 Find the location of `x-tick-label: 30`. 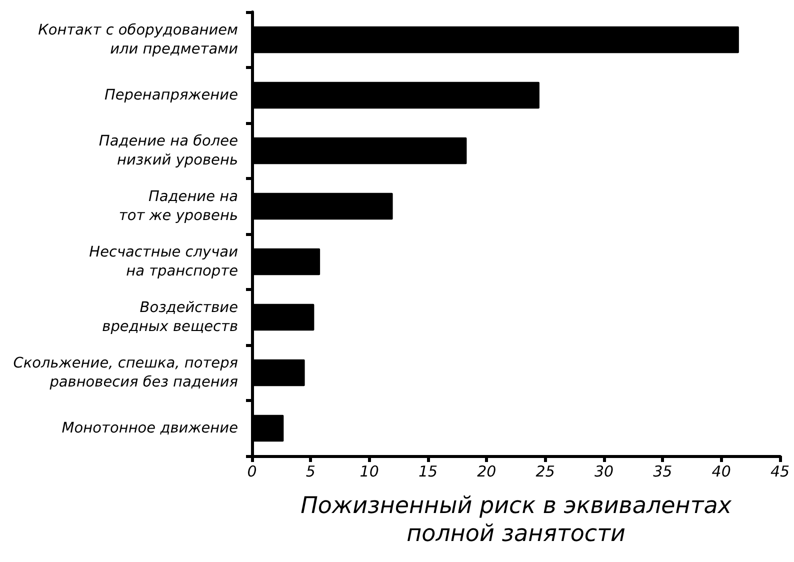

x-tick-label: 30 is located at coordinates (604, 471).